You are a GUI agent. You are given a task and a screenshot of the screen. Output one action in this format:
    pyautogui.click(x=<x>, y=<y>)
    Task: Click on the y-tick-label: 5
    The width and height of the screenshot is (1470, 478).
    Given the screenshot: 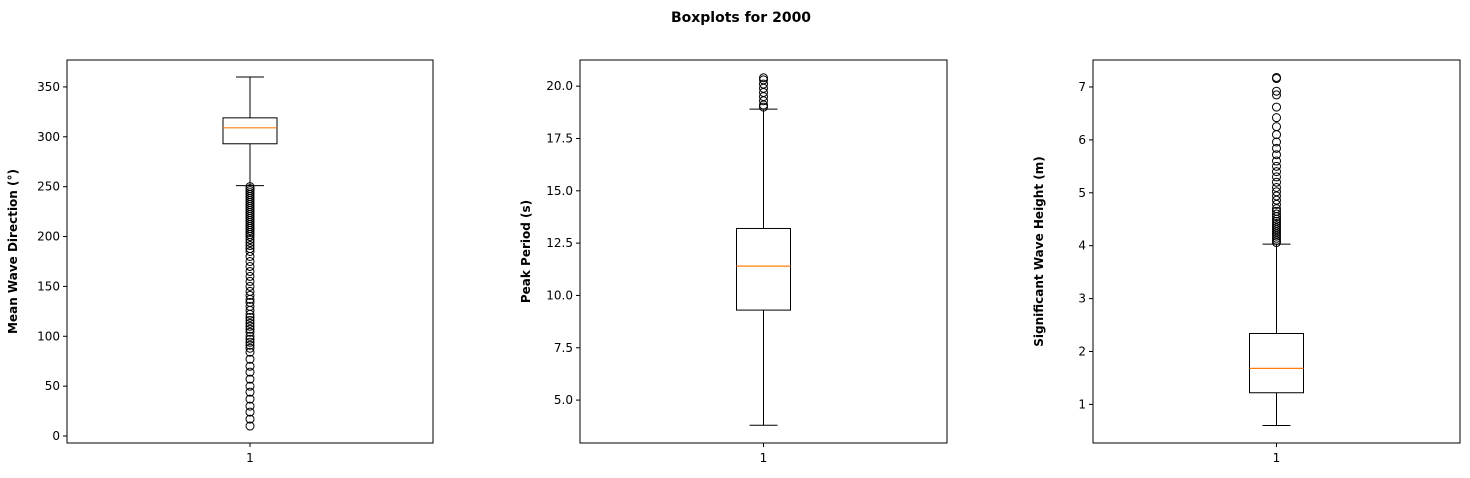 What is the action you would take?
    pyautogui.click(x=1082, y=193)
    